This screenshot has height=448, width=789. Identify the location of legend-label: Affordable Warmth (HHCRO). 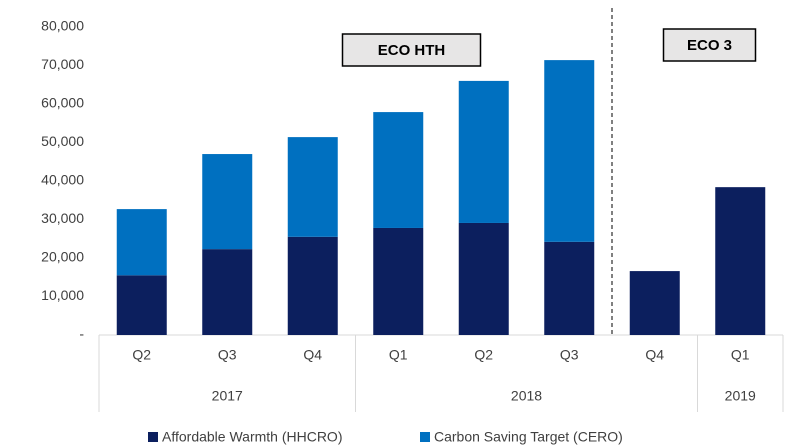
(252, 437).